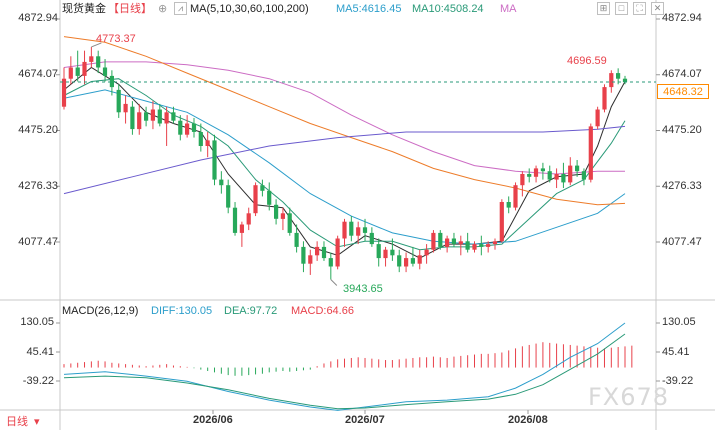 The height and width of the screenshot is (430, 715). What do you see at coordinates (682, 186) in the screenshot?
I see `y-tick-right: 4276.33` at bounding box center [682, 186].